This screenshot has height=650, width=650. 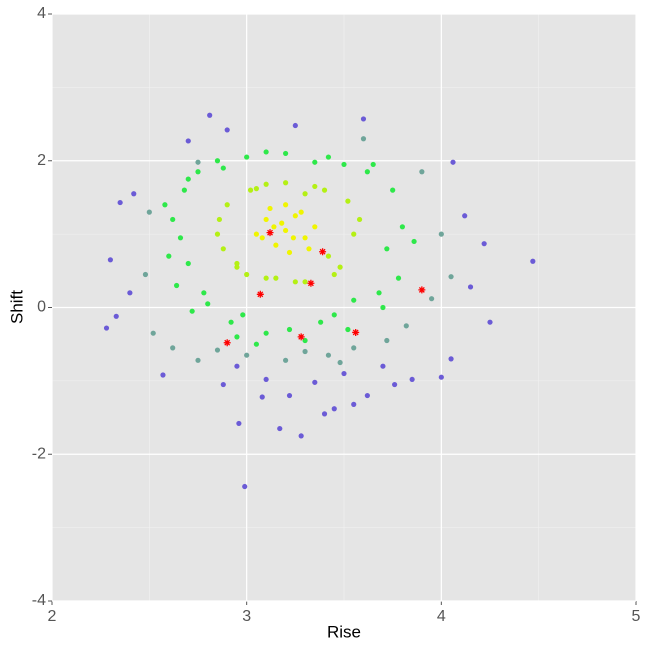 What do you see at coordinates (344, 631) in the screenshot?
I see `x-axis-title: Rise` at bounding box center [344, 631].